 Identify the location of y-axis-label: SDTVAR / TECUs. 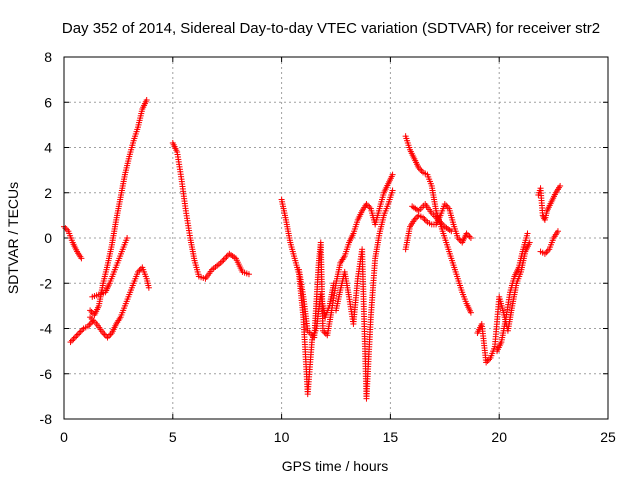
(13, 238).